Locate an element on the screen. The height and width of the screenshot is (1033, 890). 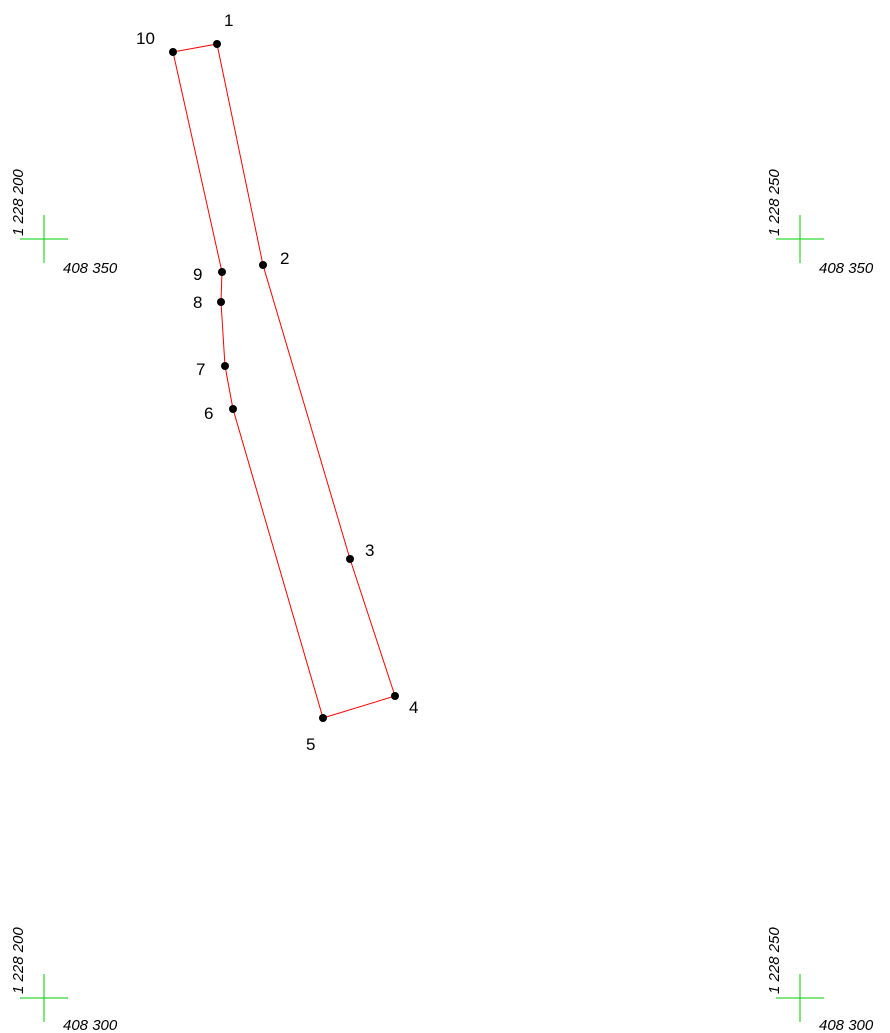
vertex-label-9: 9 is located at coordinates (197, 274).